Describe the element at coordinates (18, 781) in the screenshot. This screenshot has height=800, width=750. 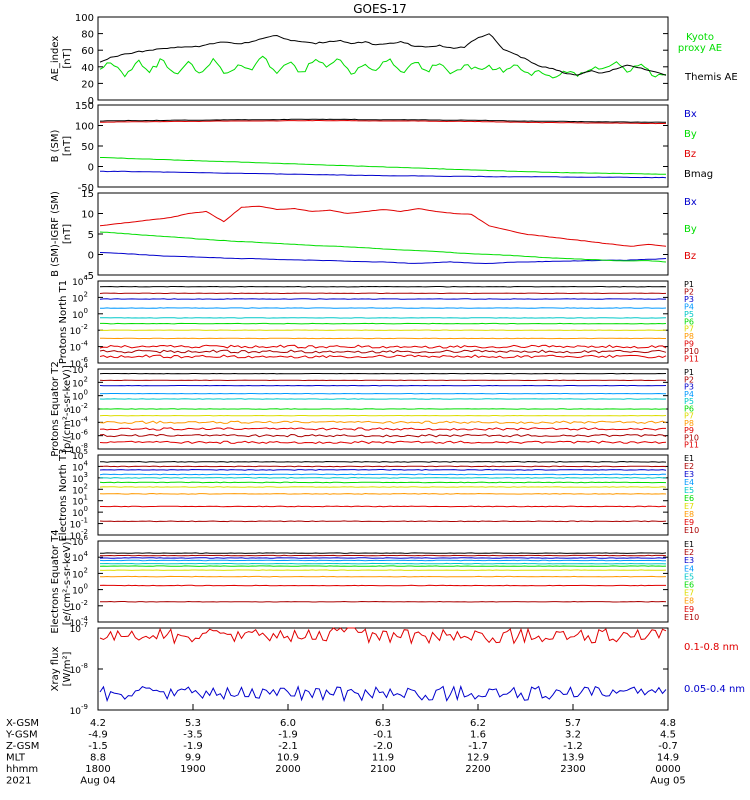
I see `x-row-label: 2021` at that location.